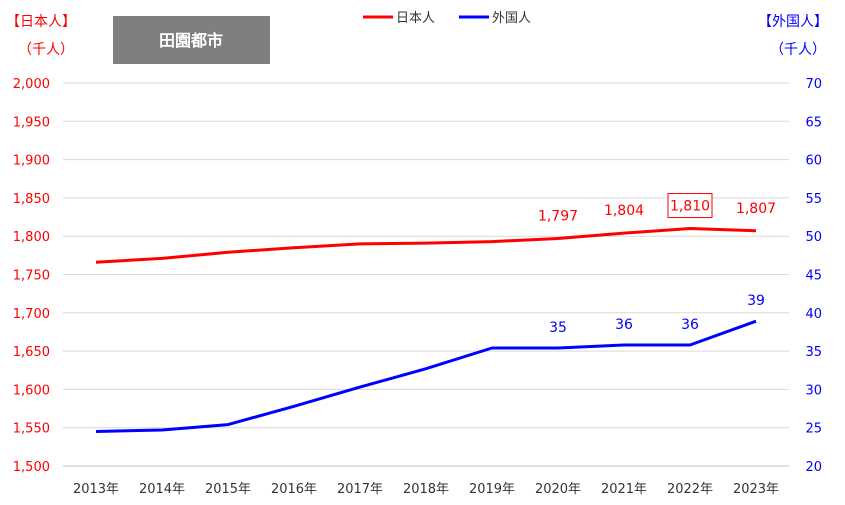 Image resolution: width=845 pixels, height=505 pixels. I want to click on right-tick-label: 40, so click(813, 314).